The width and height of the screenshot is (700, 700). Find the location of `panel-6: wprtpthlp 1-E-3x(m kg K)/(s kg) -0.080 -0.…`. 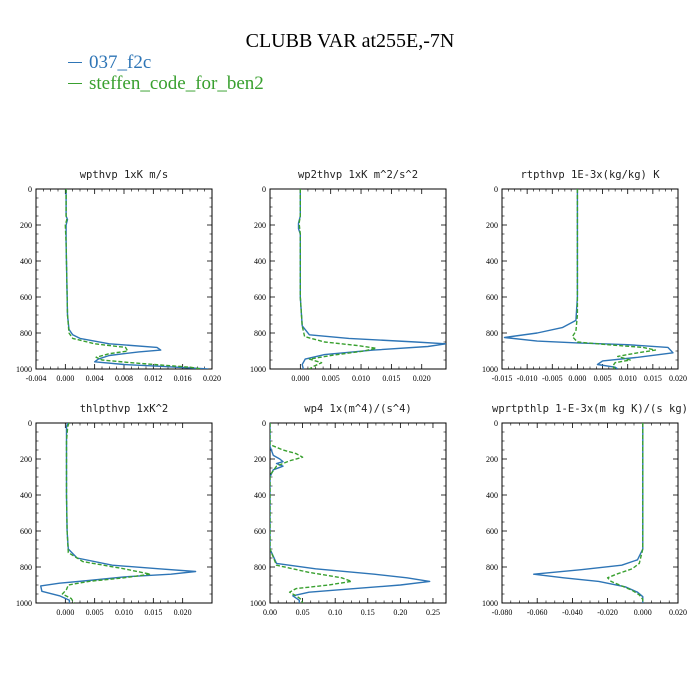

panel-6: wprtpthlp 1-E-3x(m kg K)/(s kg) -0.080 -0.… is located at coordinates (585, 510).